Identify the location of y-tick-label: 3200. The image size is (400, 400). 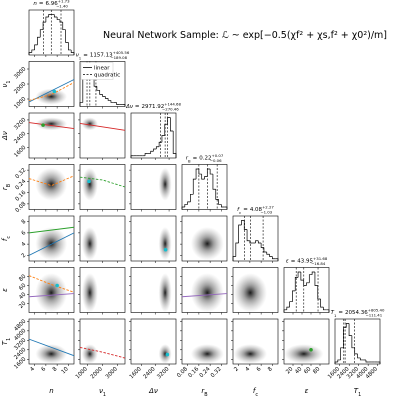
(20, 124).